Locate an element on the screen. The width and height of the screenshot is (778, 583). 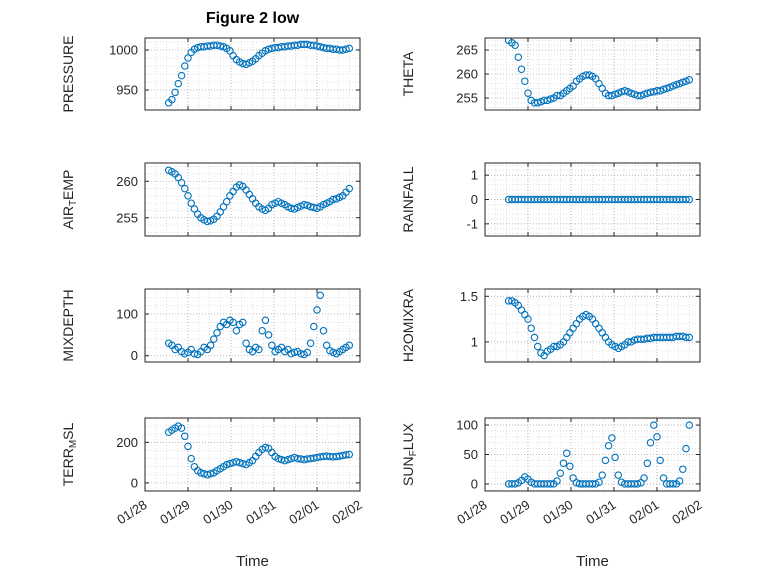
y-axis-label: PRESSURE is located at coordinates (68, 73).